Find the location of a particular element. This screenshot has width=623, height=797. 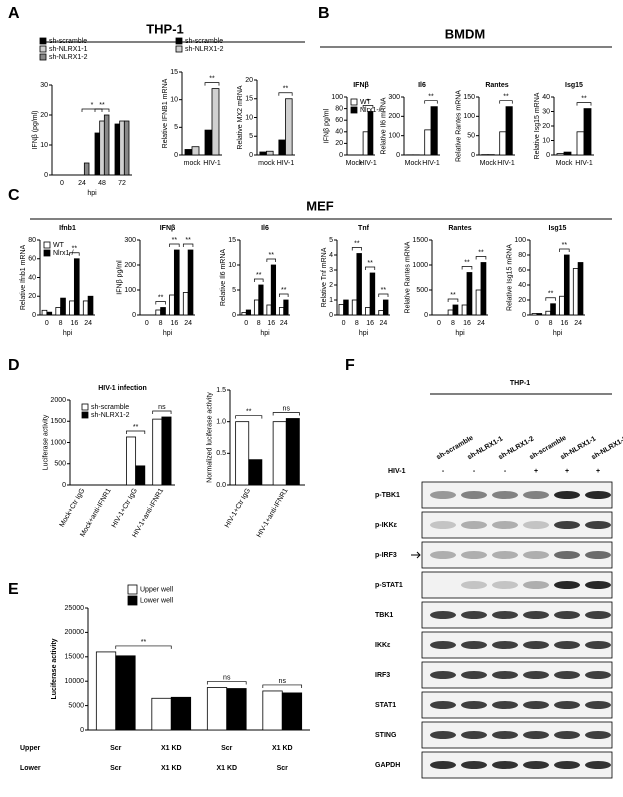

y-axis-label: Relative Ifnb1 mRNA is located at coordinates (23, 277).